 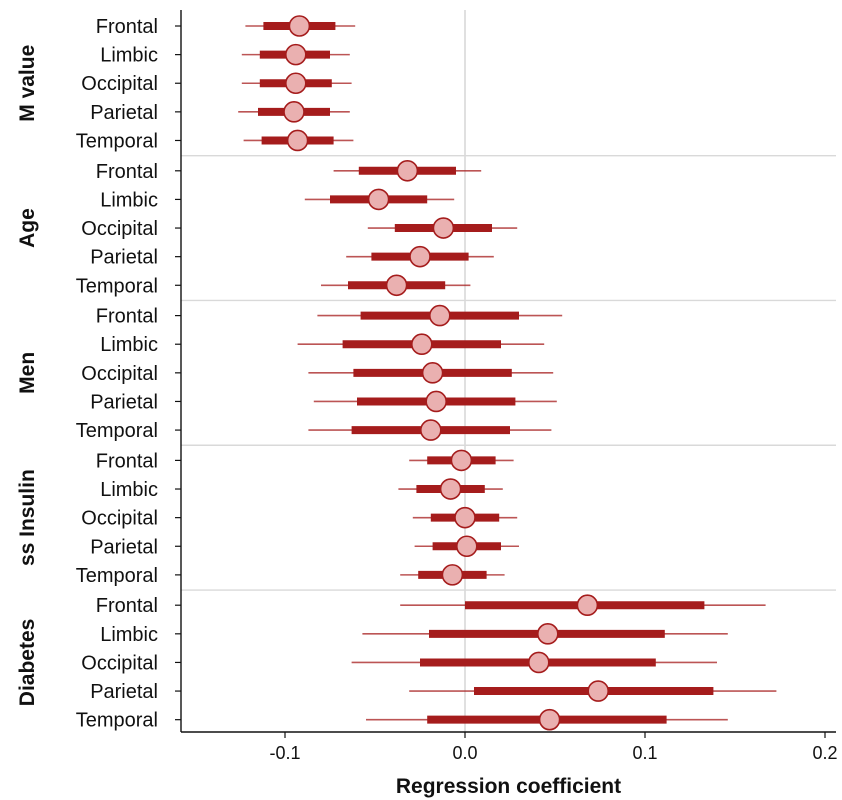 I want to click on x-tick-label: 0.1, so click(x=644, y=753).